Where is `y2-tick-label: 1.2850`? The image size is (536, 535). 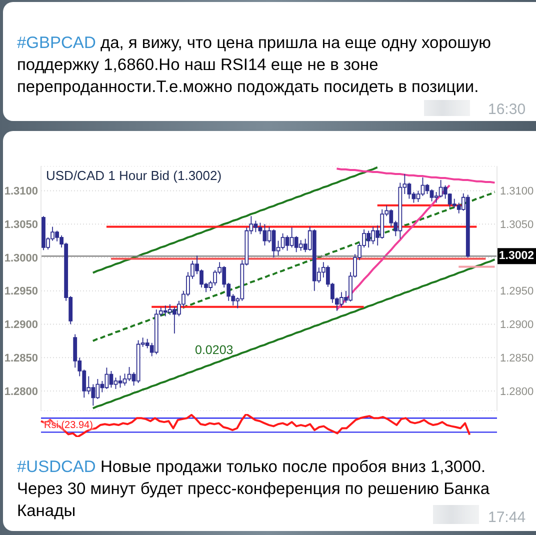 y2-tick-label: 1.2850 is located at coordinates (517, 358).